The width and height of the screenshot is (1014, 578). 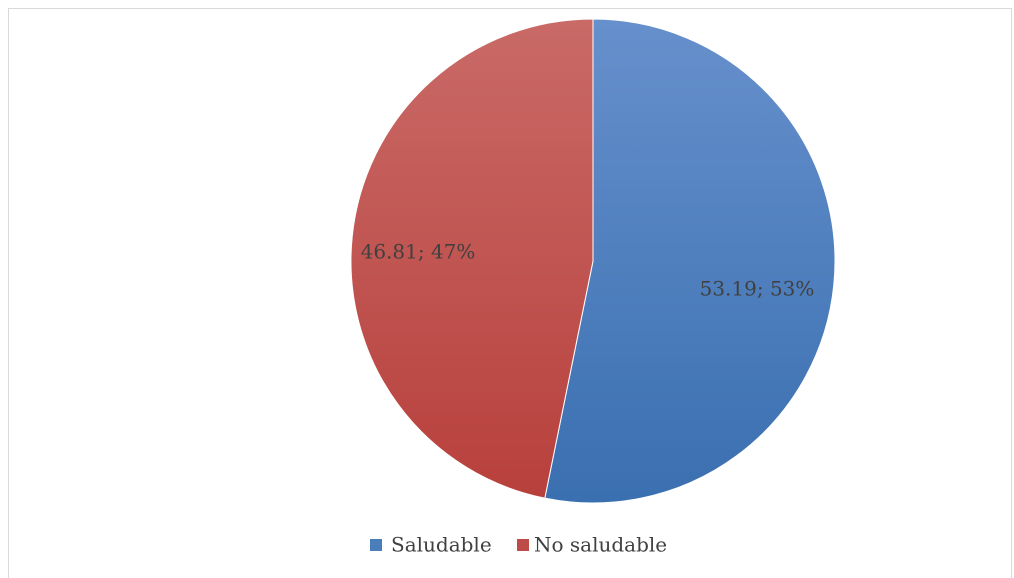 I want to click on legend: Saludable No saludable, so click(x=518, y=545).